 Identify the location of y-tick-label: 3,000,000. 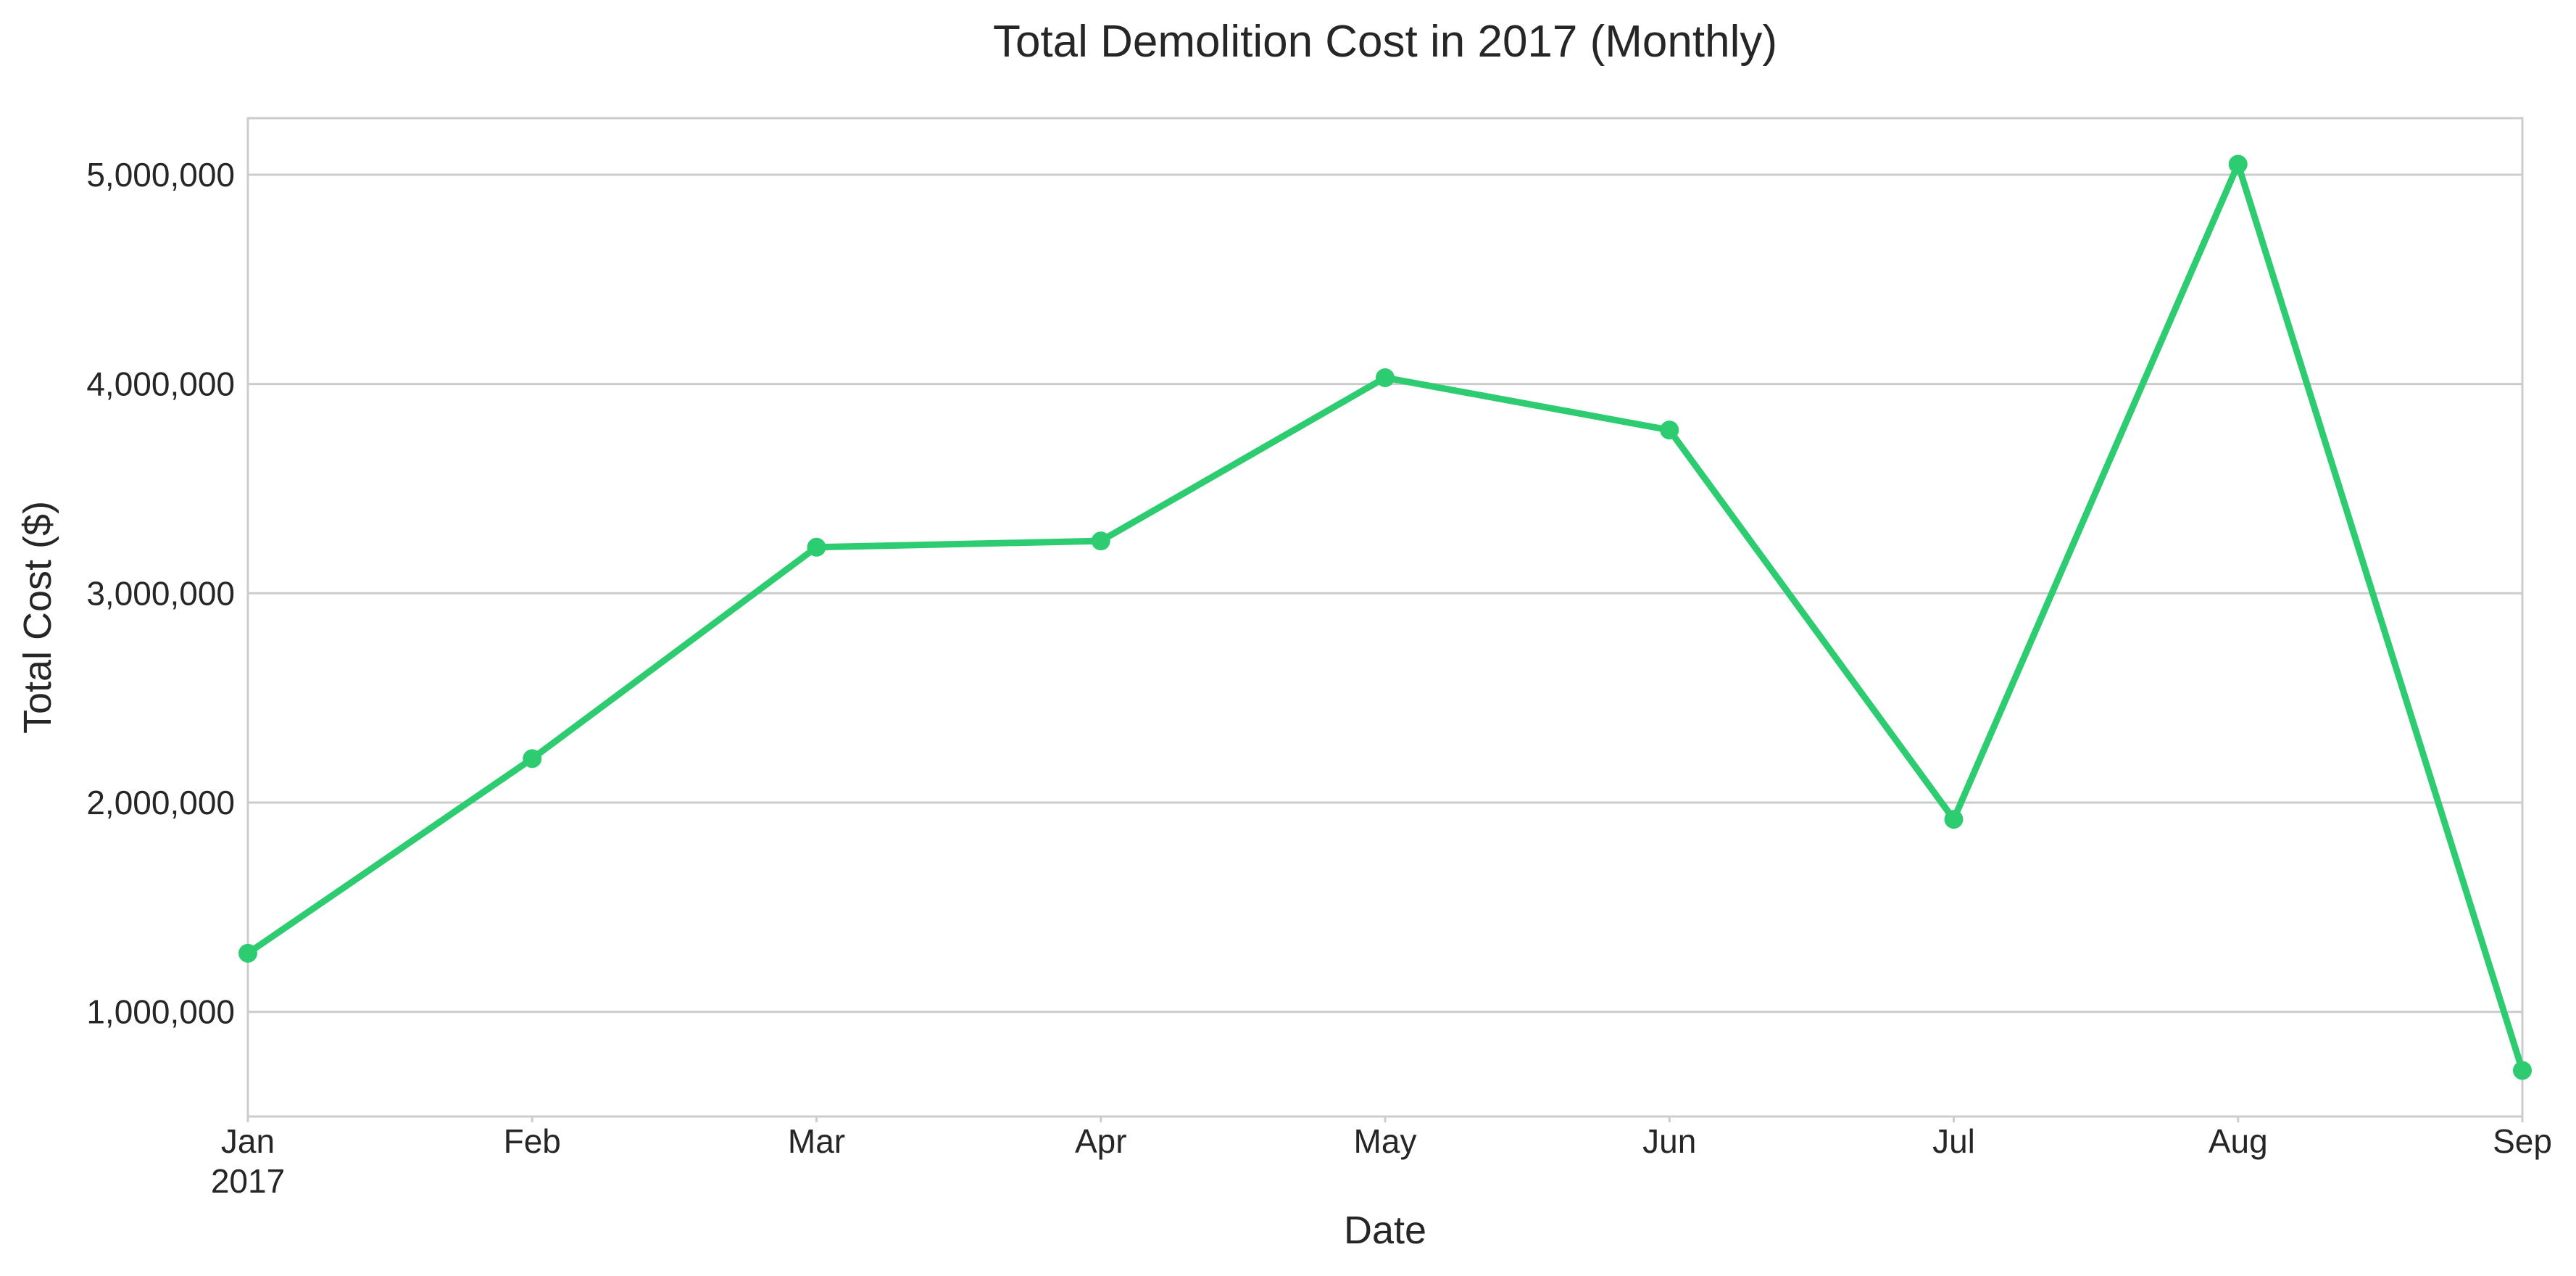
(160, 593).